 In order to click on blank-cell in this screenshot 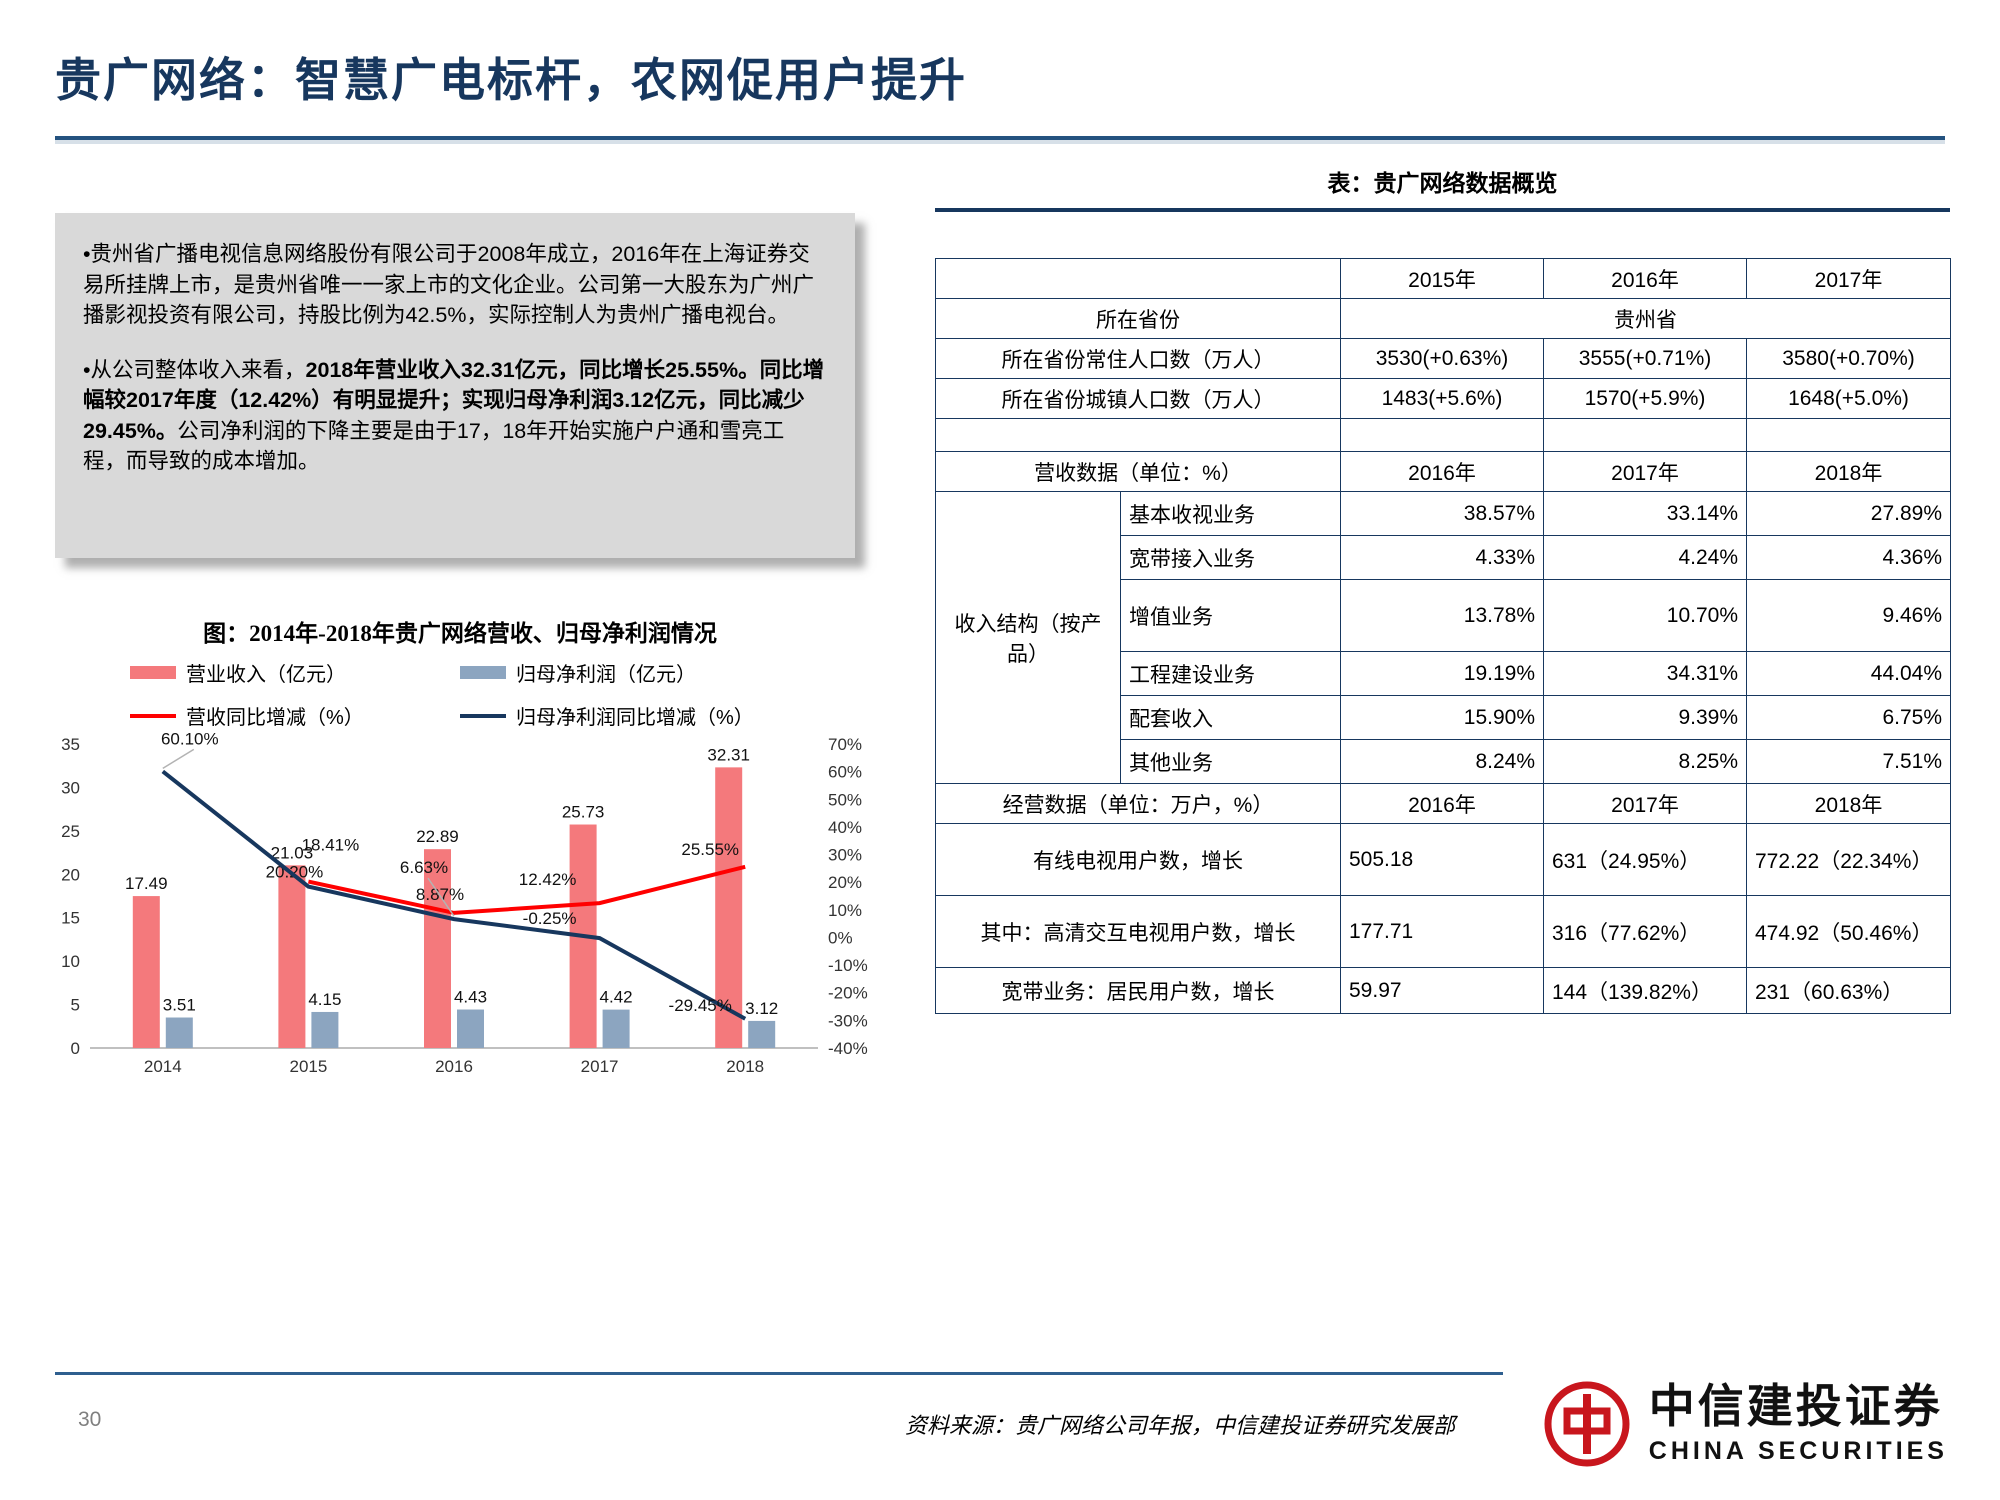, I will do `click(1442, 435)`.